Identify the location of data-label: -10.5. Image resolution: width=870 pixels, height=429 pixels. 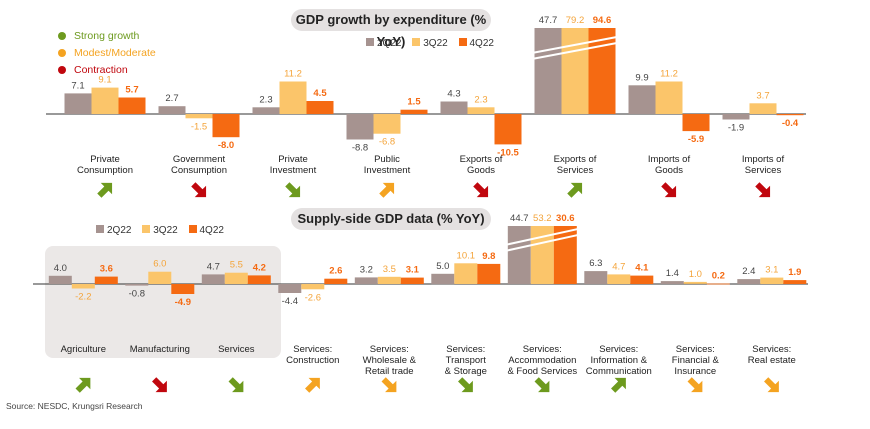
(508, 152).